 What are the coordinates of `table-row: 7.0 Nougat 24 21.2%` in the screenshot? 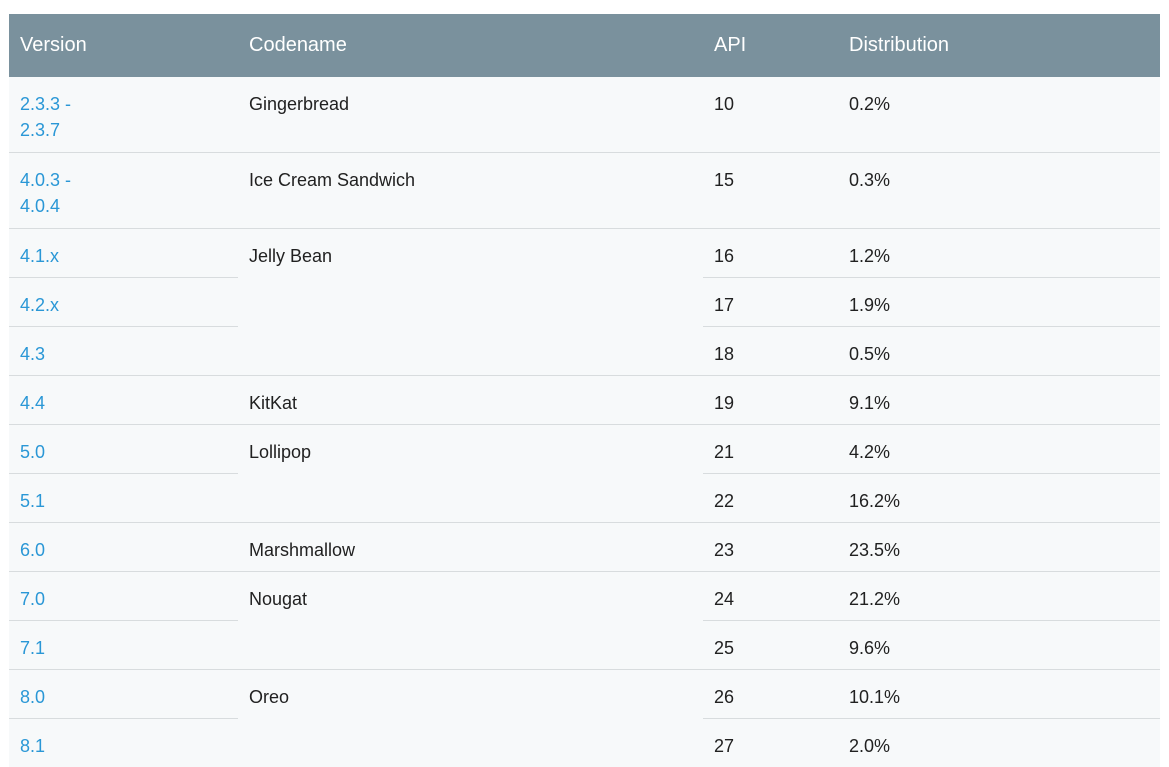 It's located at (584, 620).